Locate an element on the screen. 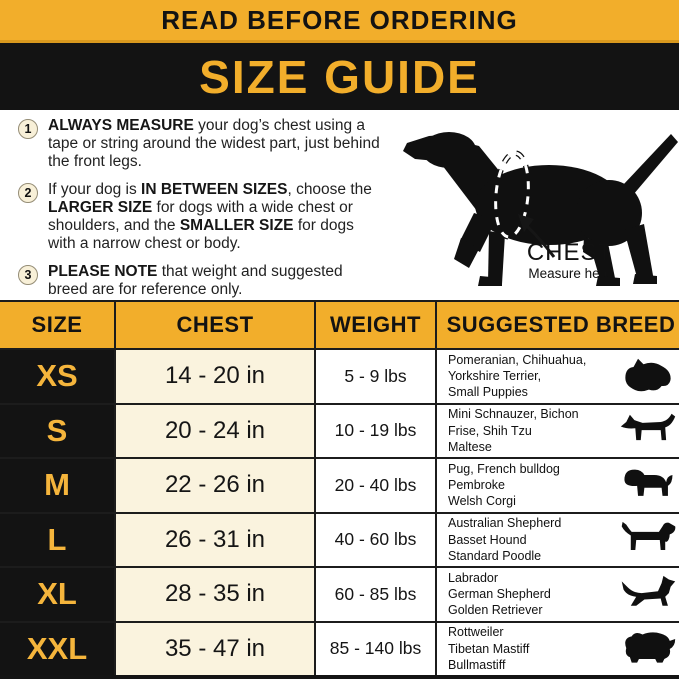 This screenshot has height=679, width=679. read-before-ordering-text: READ BEFORE ORDERING is located at coordinates (339, 19).